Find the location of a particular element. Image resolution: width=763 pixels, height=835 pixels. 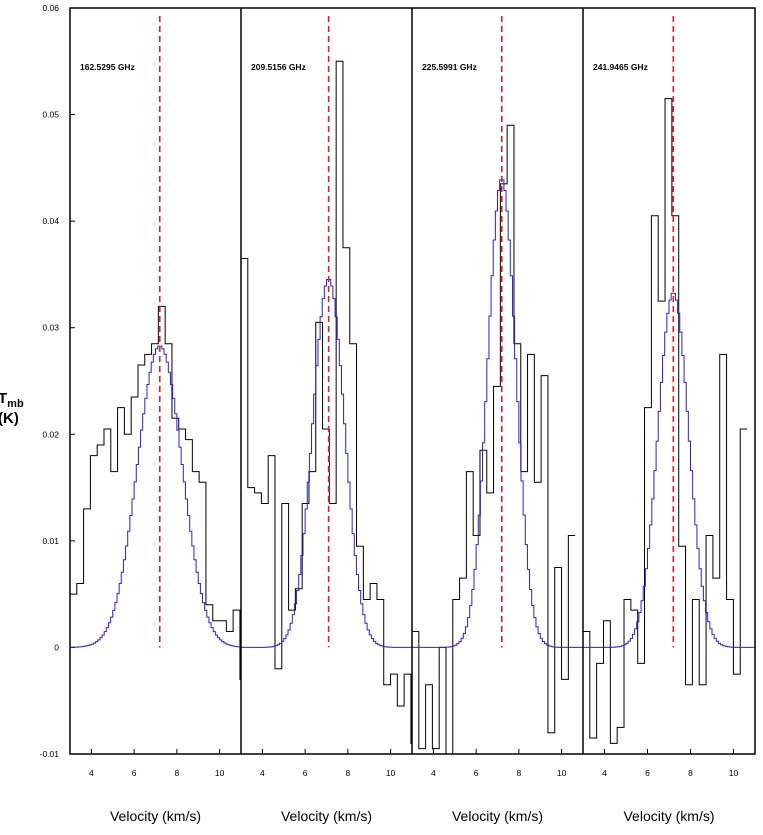

y-tick-label: 0.02 is located at coordinates (50, 434).